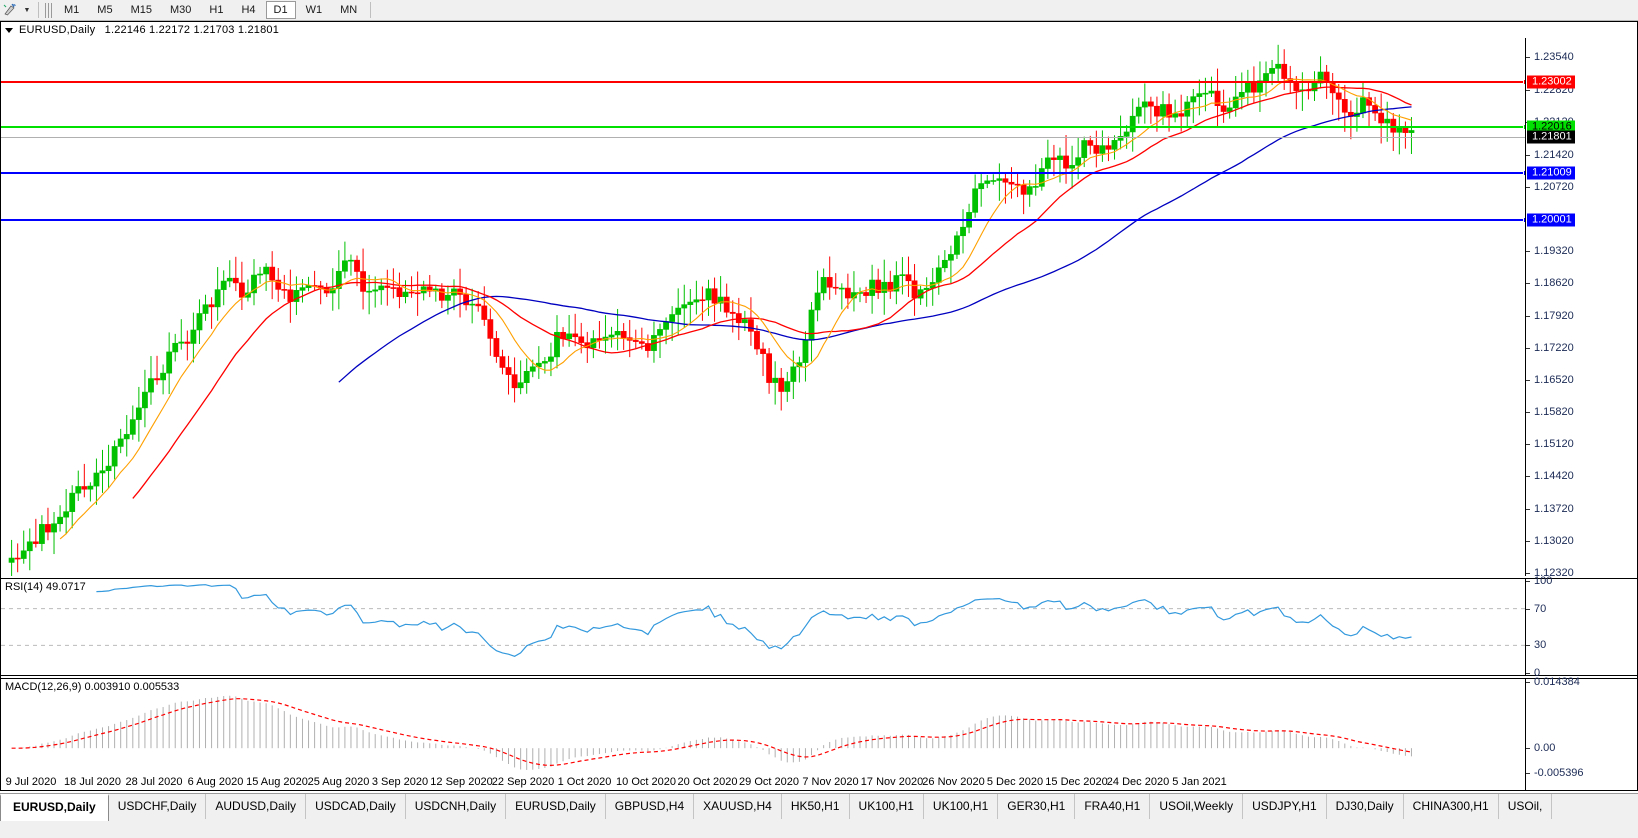  I want to click on date-axis-label: 17 Nov 2020, so click(892, 782).